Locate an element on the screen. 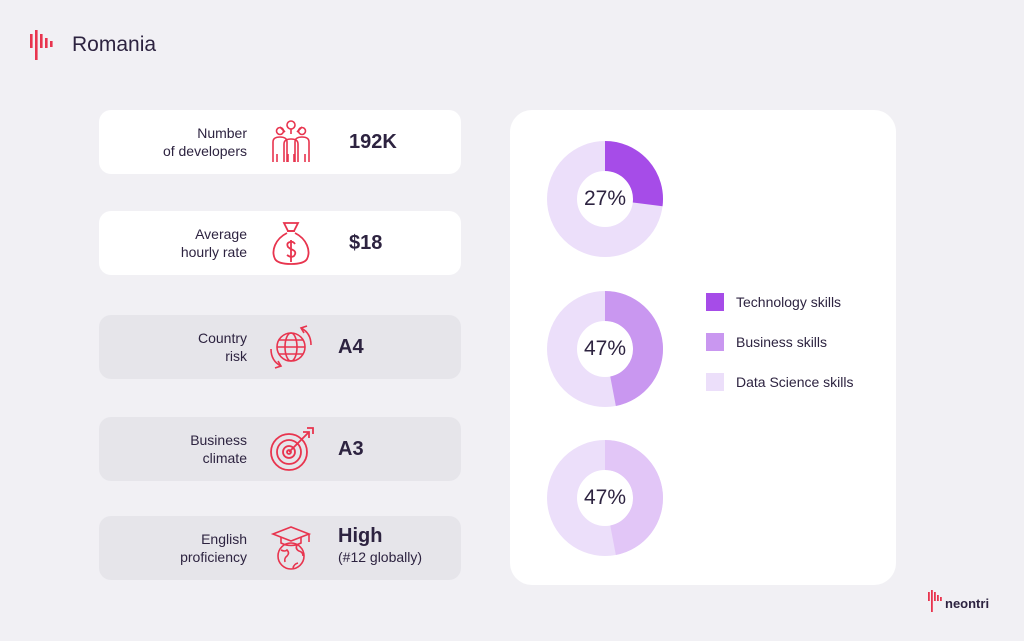 This screenshot has height=641, width=1024. neontri-logo-icon is located at coordinates (935, 603).